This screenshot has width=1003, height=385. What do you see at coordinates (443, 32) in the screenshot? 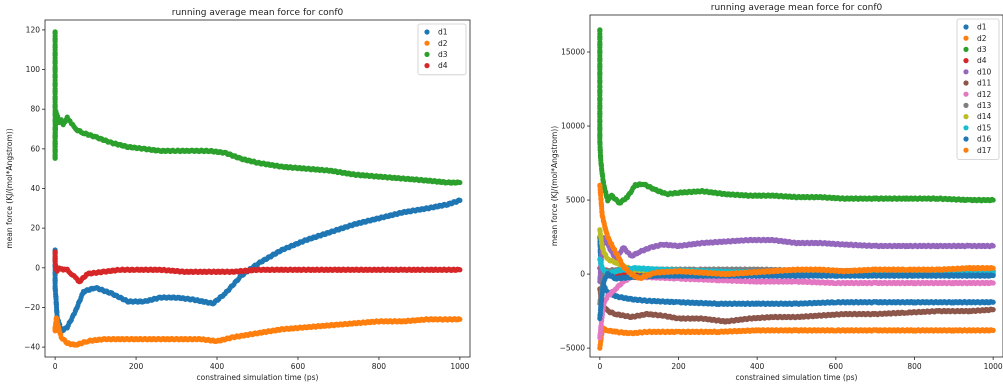
I see `legend-label: d1` at bounding box center [443, 32].